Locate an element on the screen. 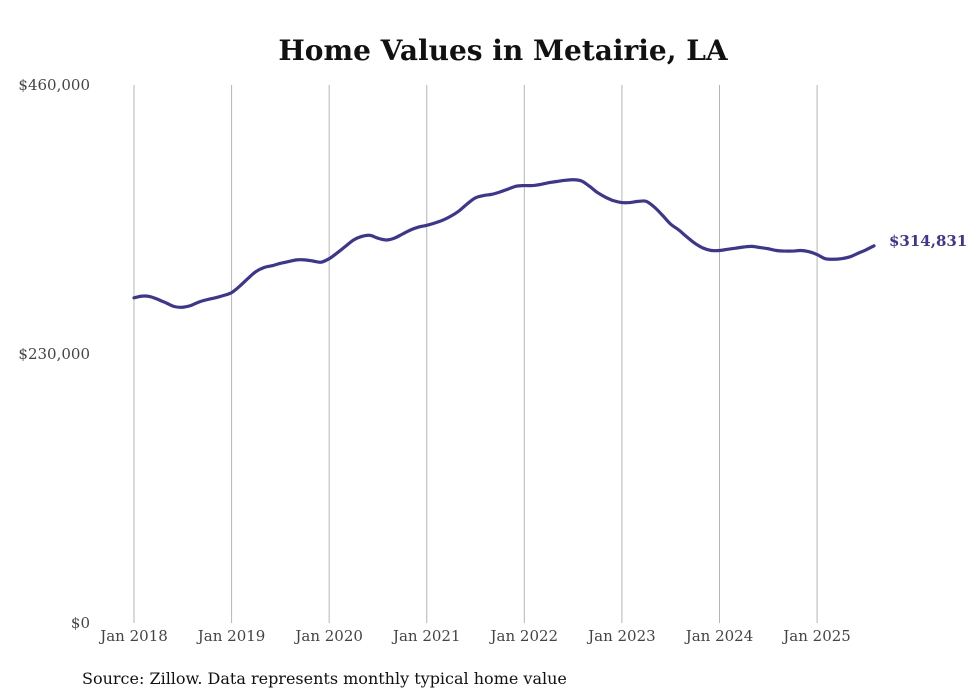  x-tick-label: Jan 2024 is located at coordinates (719, 636).